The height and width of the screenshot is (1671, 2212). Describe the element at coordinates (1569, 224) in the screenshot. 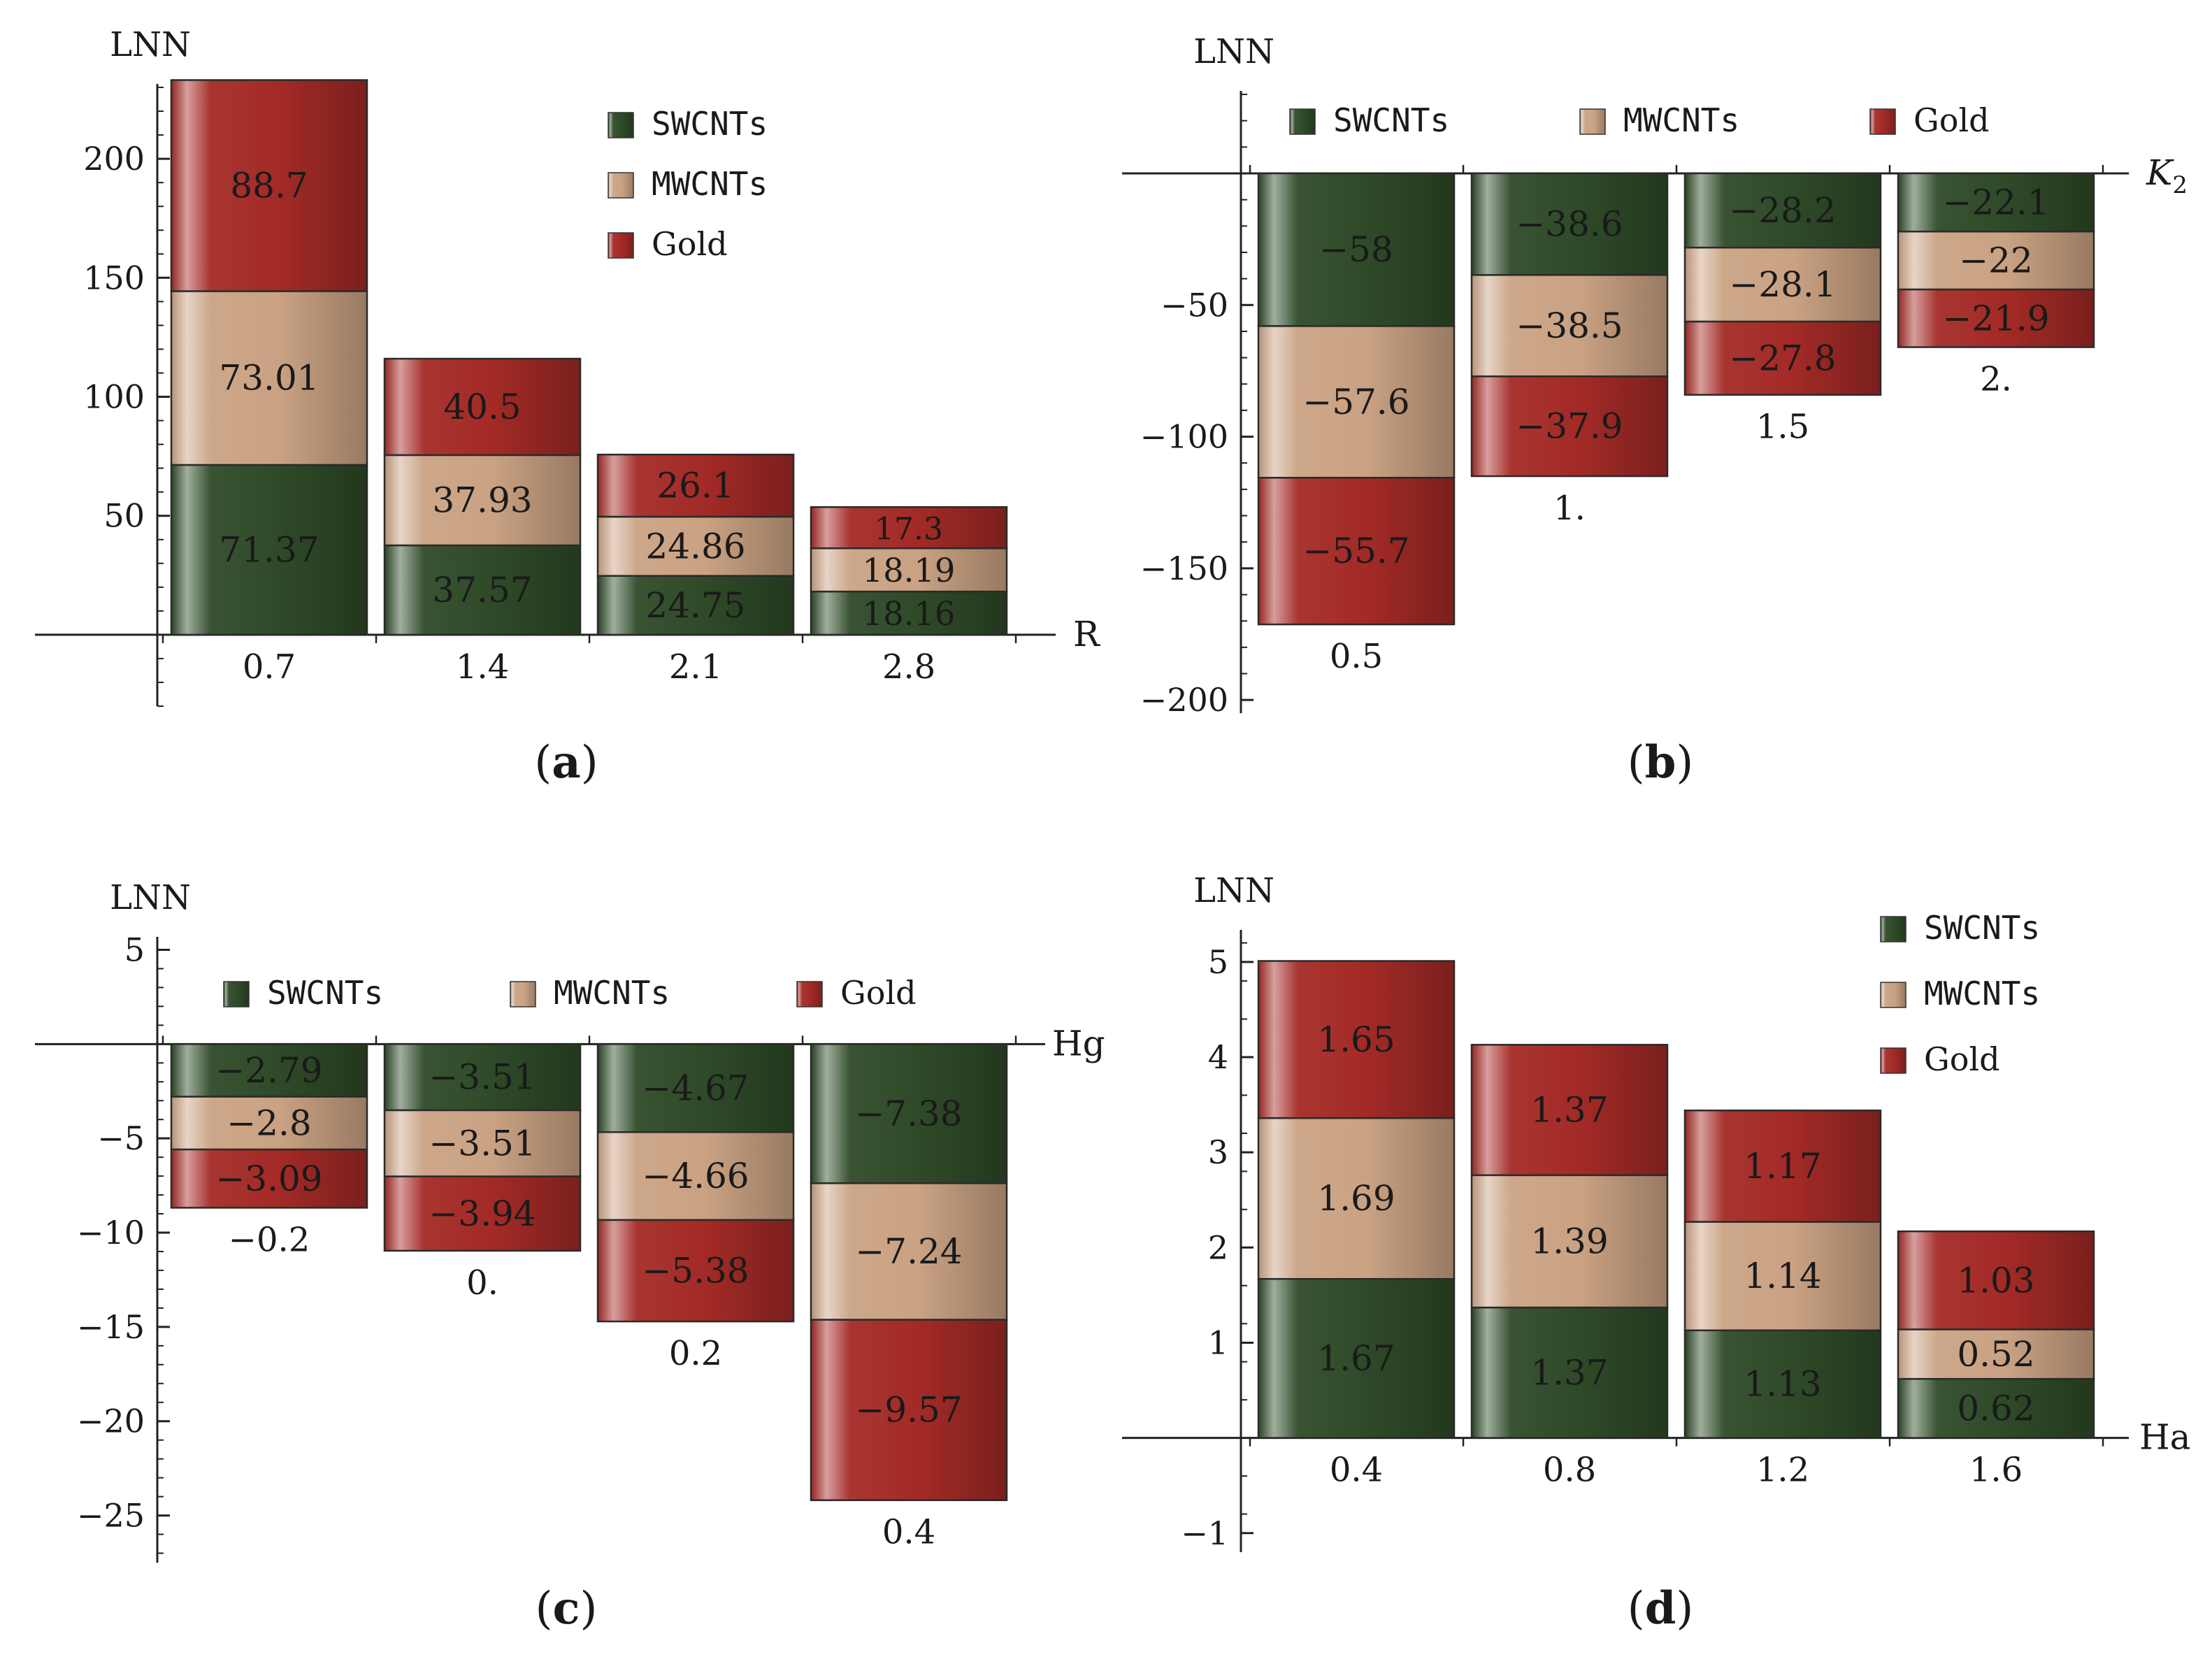

I see `data-label: −38.6` at that location.